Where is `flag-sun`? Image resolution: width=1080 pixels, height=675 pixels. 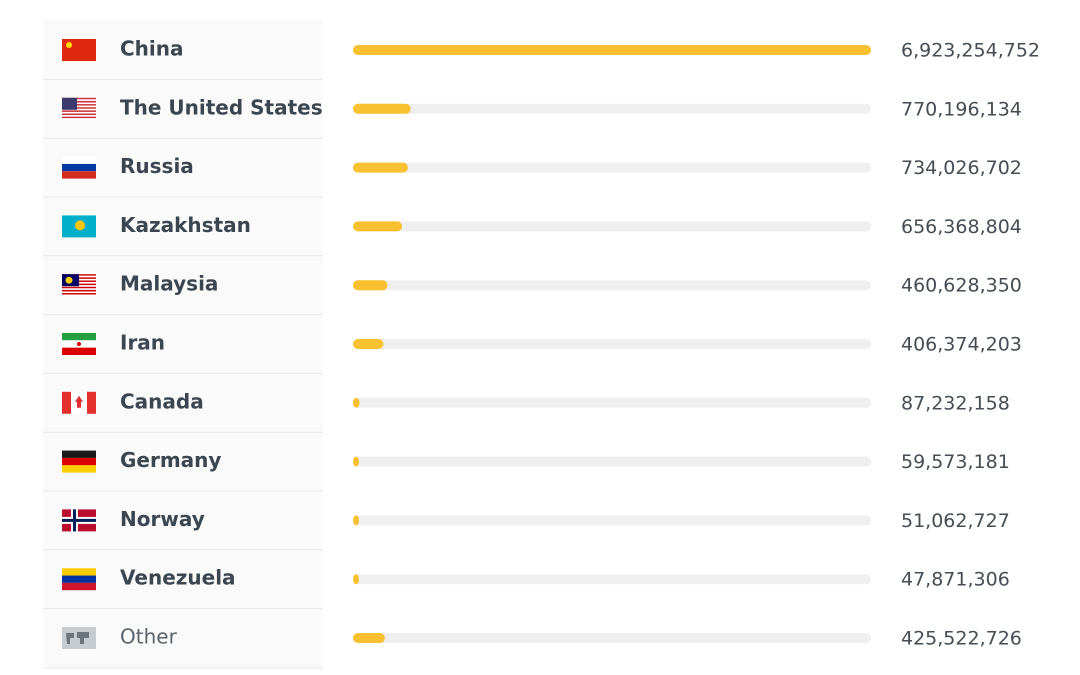
flag-sun is located at coordinates (80, 225).